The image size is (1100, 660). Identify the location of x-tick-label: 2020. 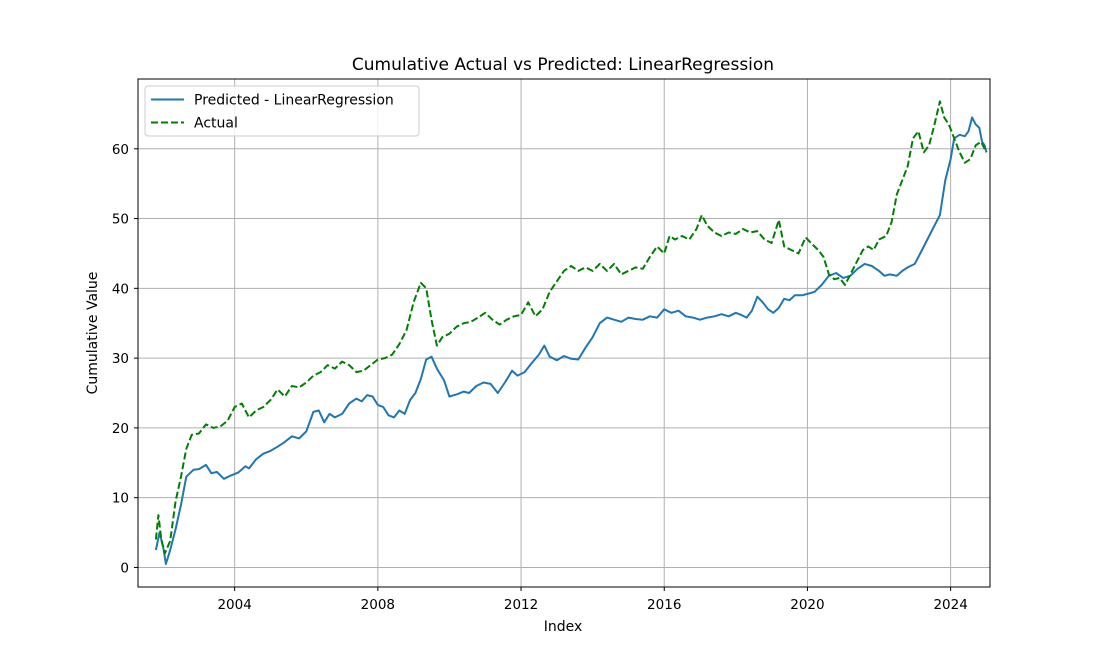
(807, 605).